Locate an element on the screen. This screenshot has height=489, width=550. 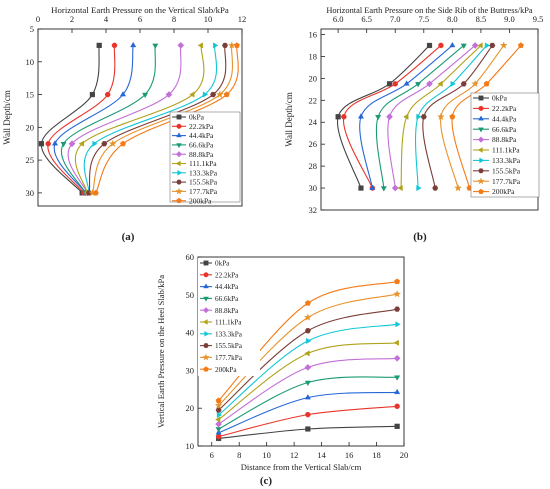
legend-label: 133.3kPa is located at coordinates (506, 160).